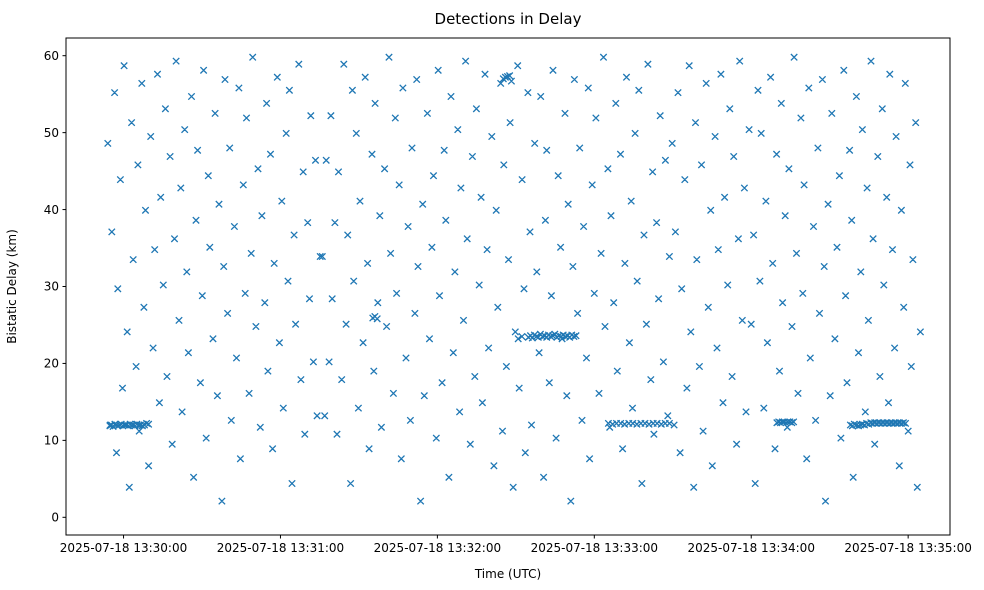  Describe the element at coordinates (123, 548) in the screenshot. I see `x-tick-label: 2025-07-18 13:30:00` at that location.